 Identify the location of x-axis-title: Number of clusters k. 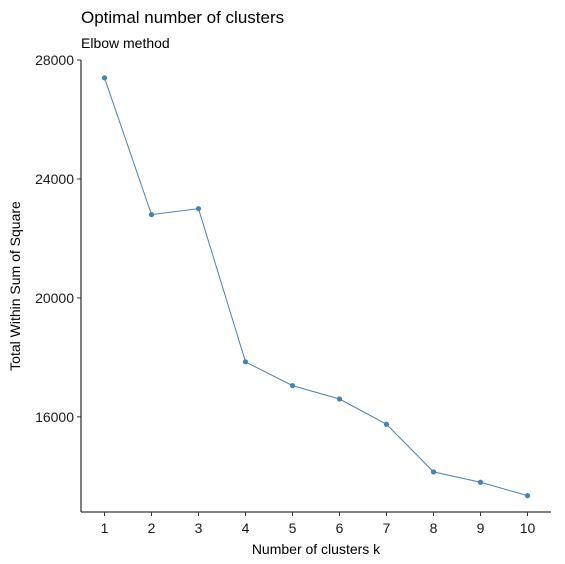
(316, 549).